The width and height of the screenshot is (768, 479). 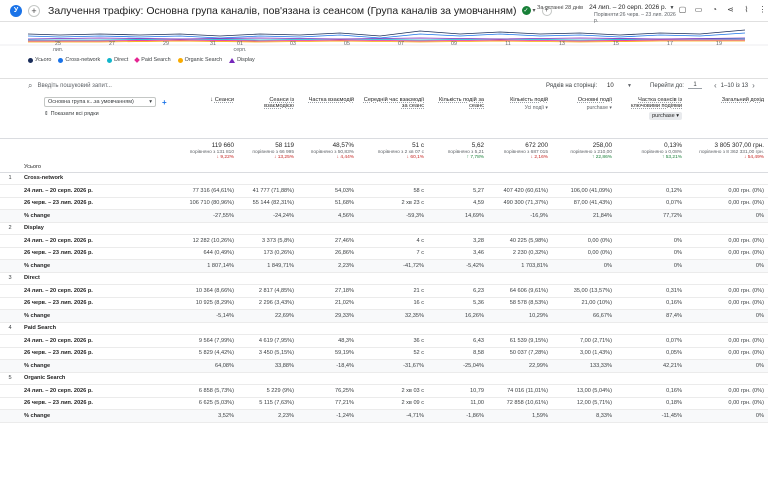 What do you see at coordinates (223, 145) in the screenshot?
I see `totals-value: 119 660` at bounding box center [223, 145].